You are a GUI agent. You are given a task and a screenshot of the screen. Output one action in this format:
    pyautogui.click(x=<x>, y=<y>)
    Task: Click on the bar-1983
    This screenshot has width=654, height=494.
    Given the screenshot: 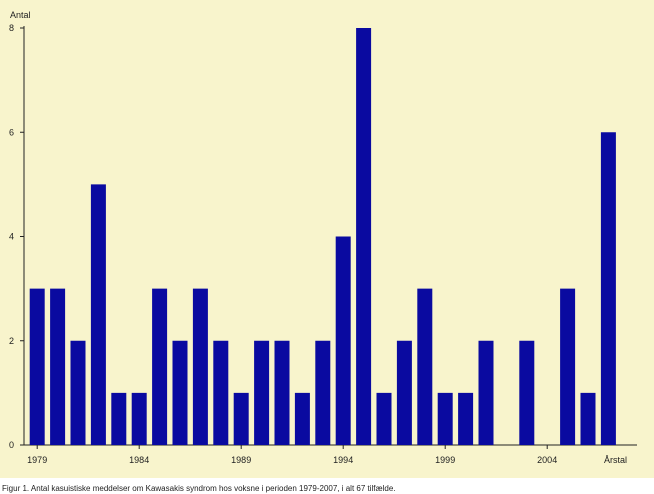 What is the action you would take?
    pyautogui.click(x=119, y=418)
    